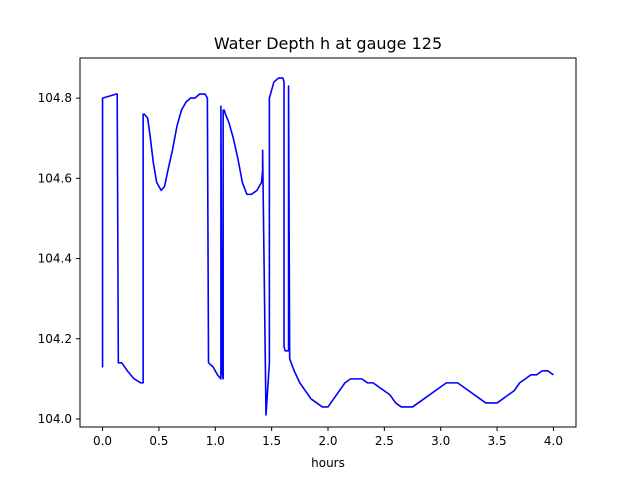 The image size is (640, 484). Describe the element at coordinates (55, 259) in the screenshot. I see `y-tick-label: 104.4` at that location.